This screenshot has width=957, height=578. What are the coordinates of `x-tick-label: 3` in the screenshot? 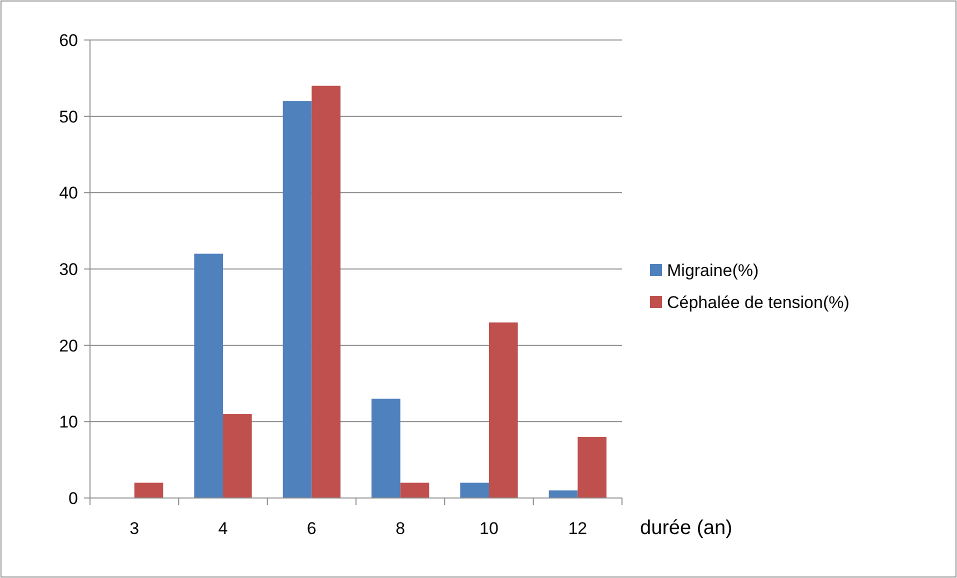 It's located at (135, 528).